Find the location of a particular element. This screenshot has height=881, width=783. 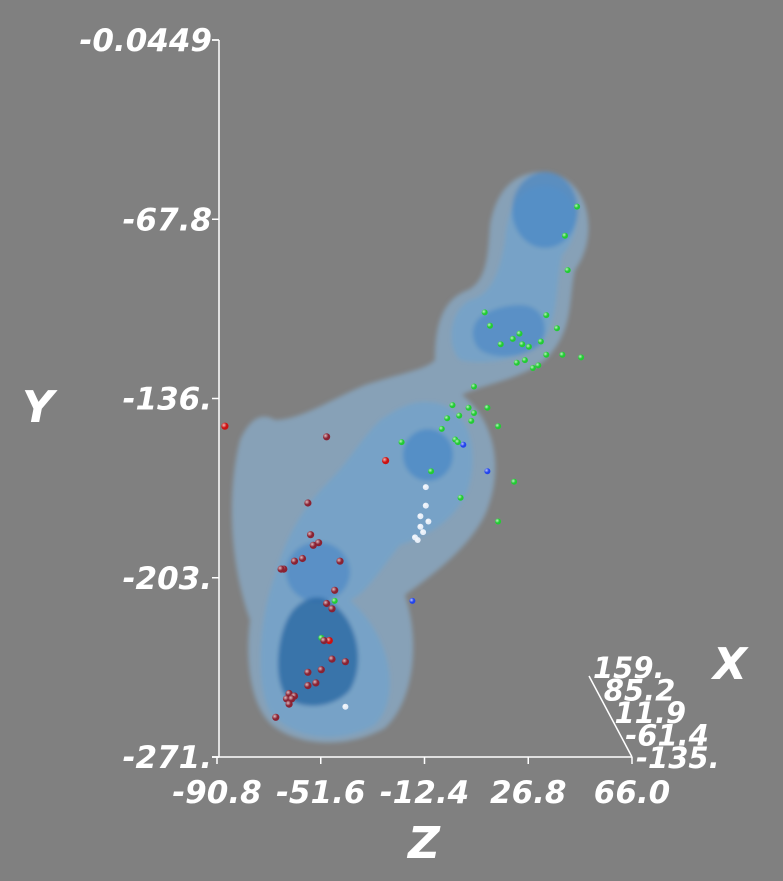

x-axis-title: X is located at coordinates (729, 664).